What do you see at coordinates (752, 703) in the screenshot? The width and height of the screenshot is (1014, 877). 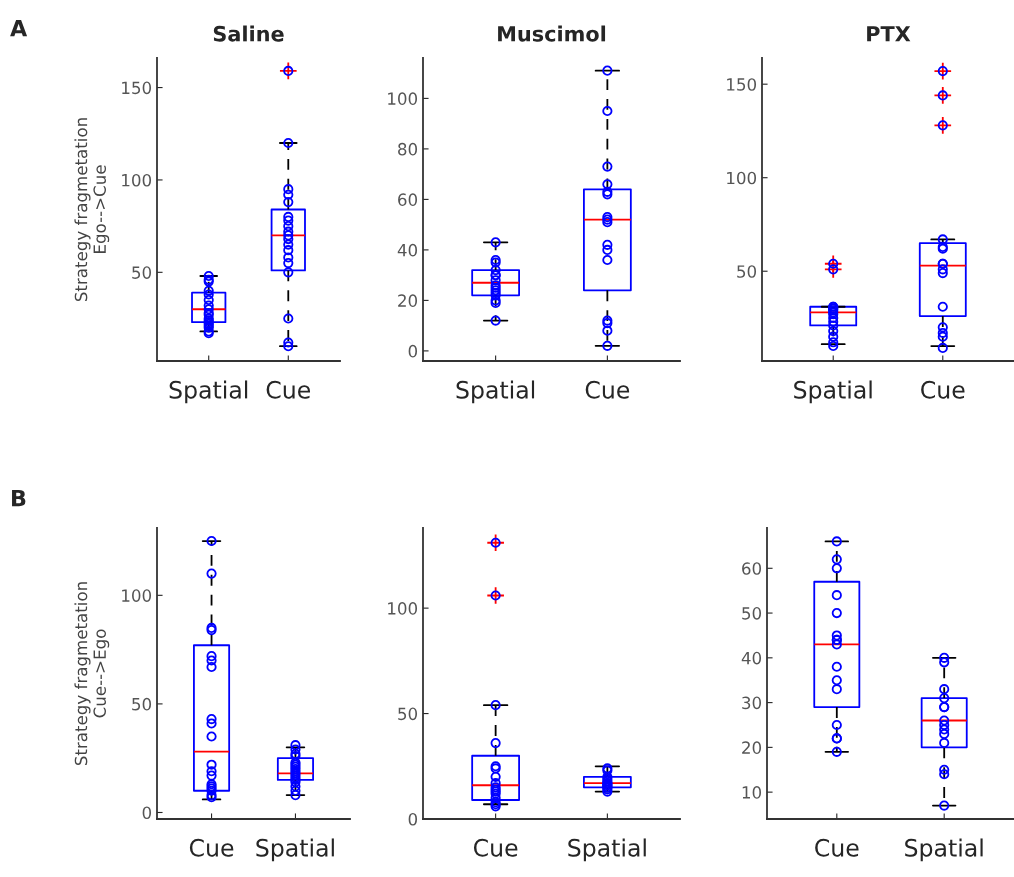 I see `y-tick-label: 30` at bounding box center [752, 703].